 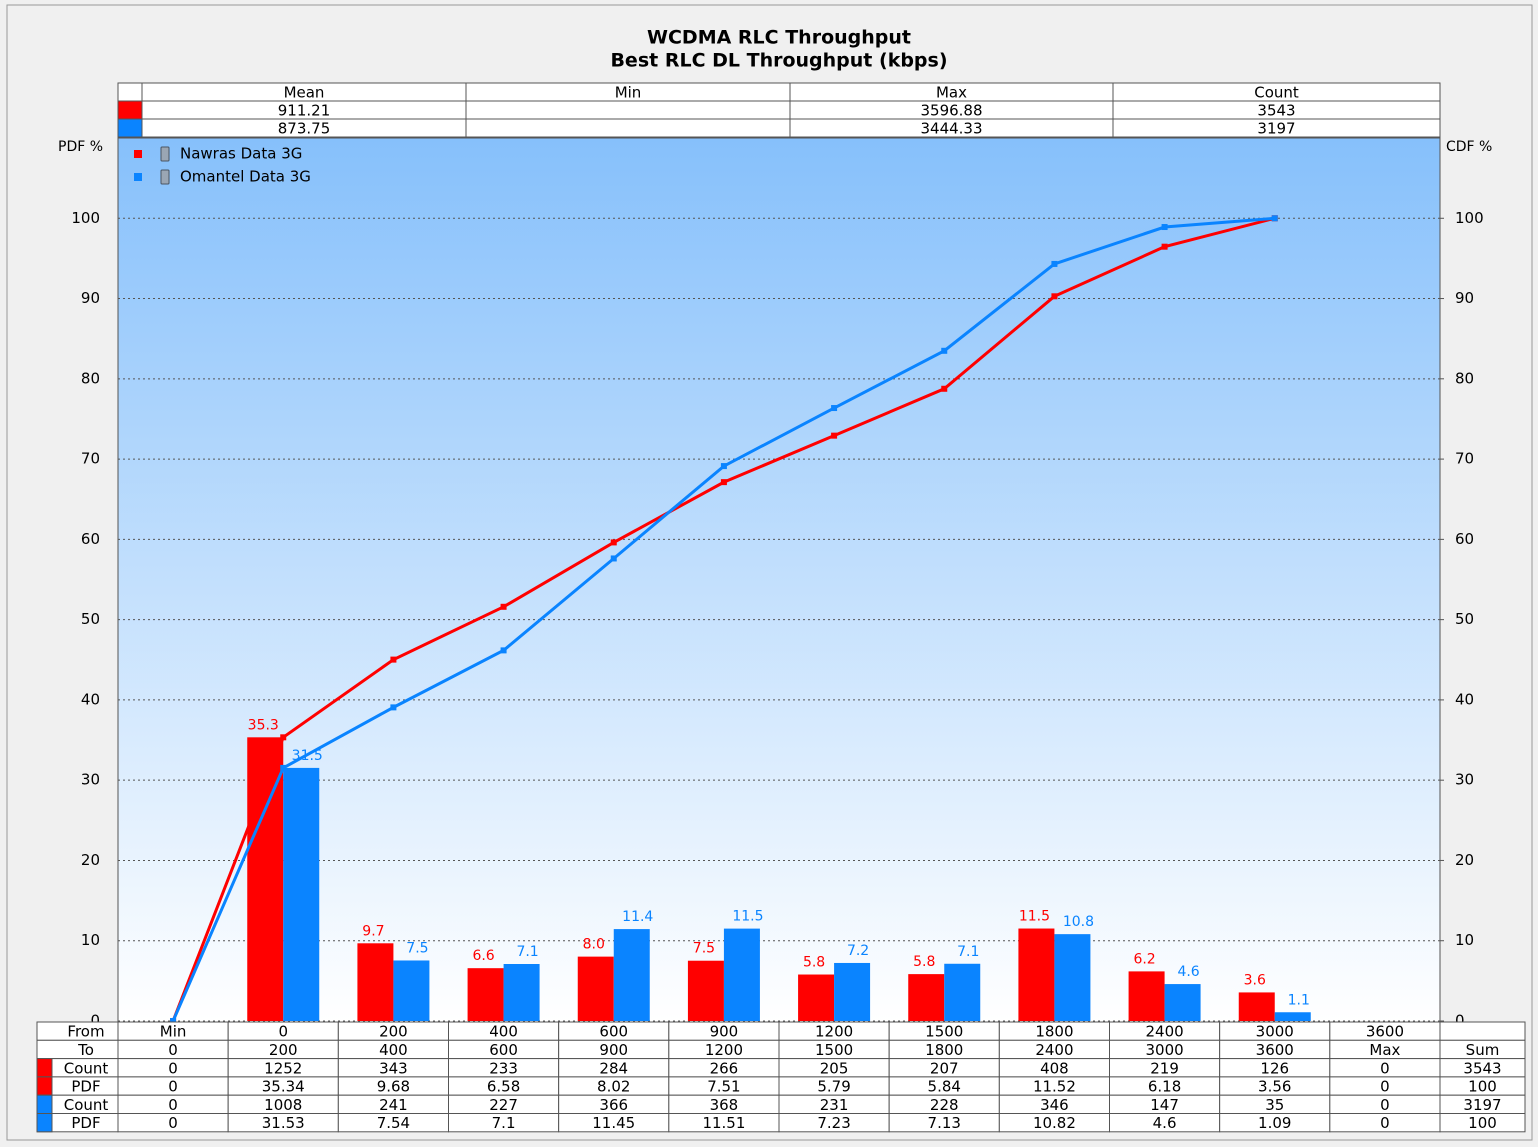 I want to click on y-tick-label: 60, so click(x=90, y=539).